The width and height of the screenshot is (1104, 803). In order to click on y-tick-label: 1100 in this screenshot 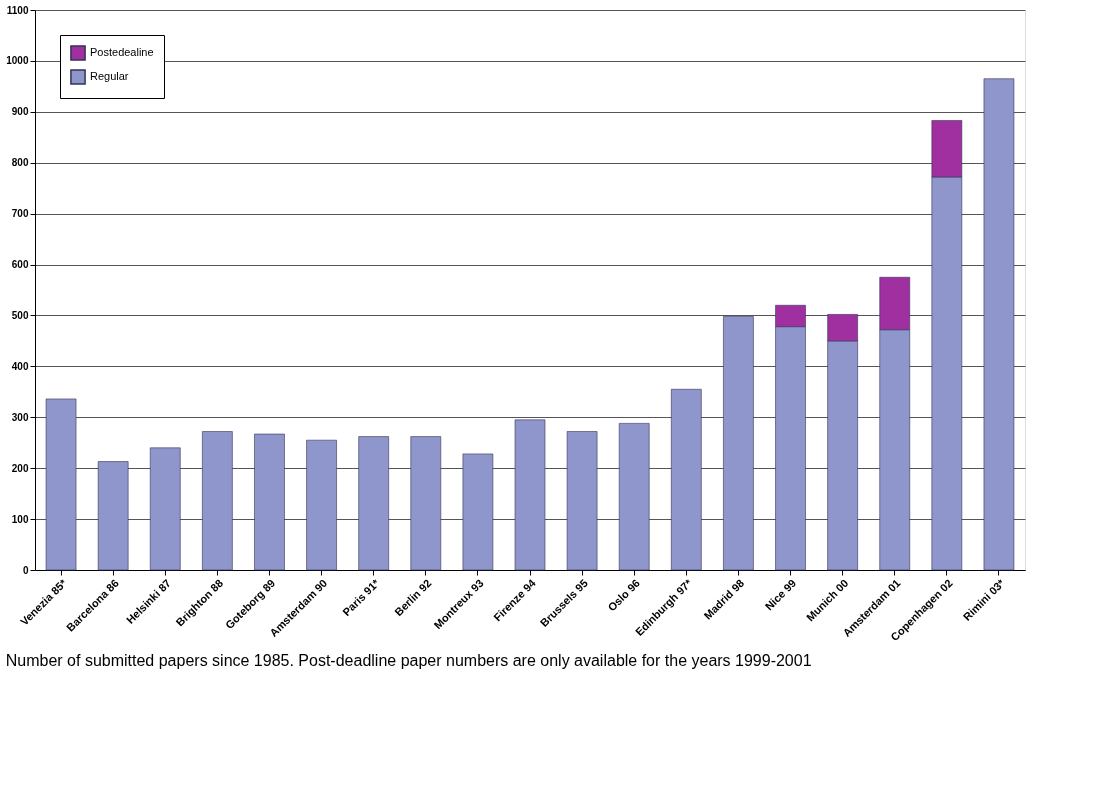, I will do `click(17, 10)`.